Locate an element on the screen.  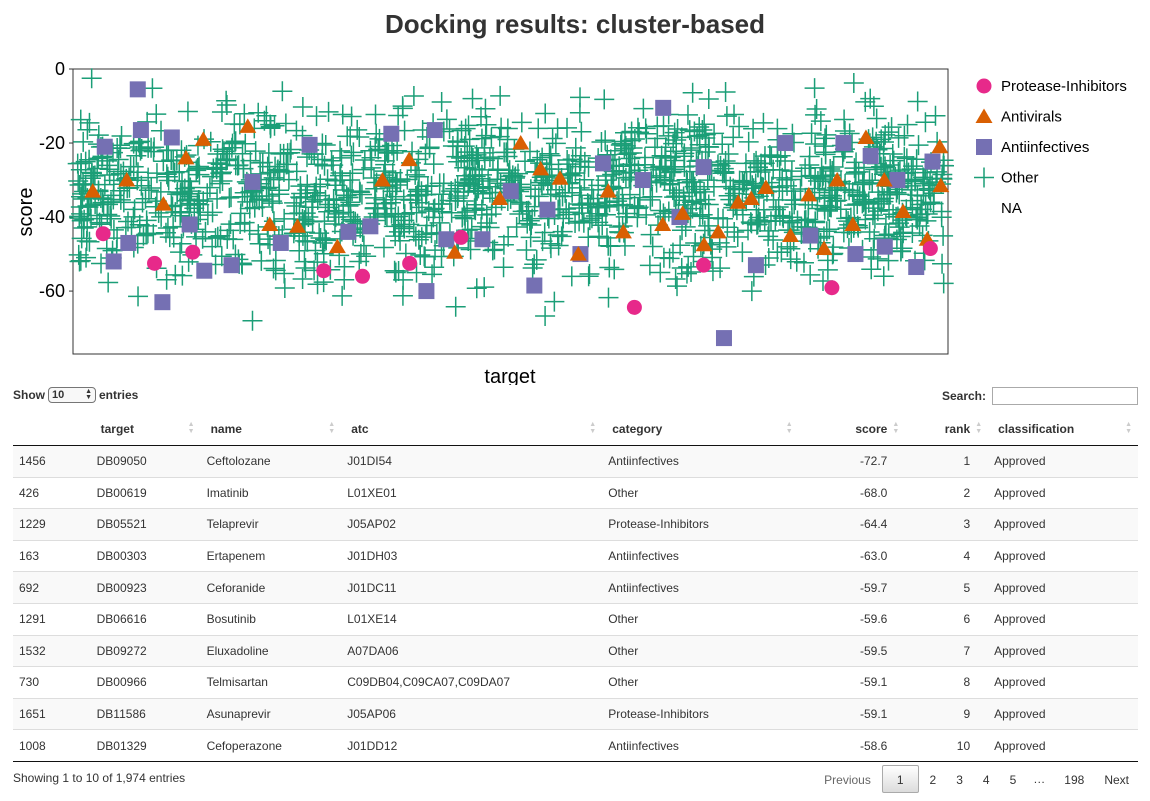
page-button-1: 1 is located at coordinates (900, 779).